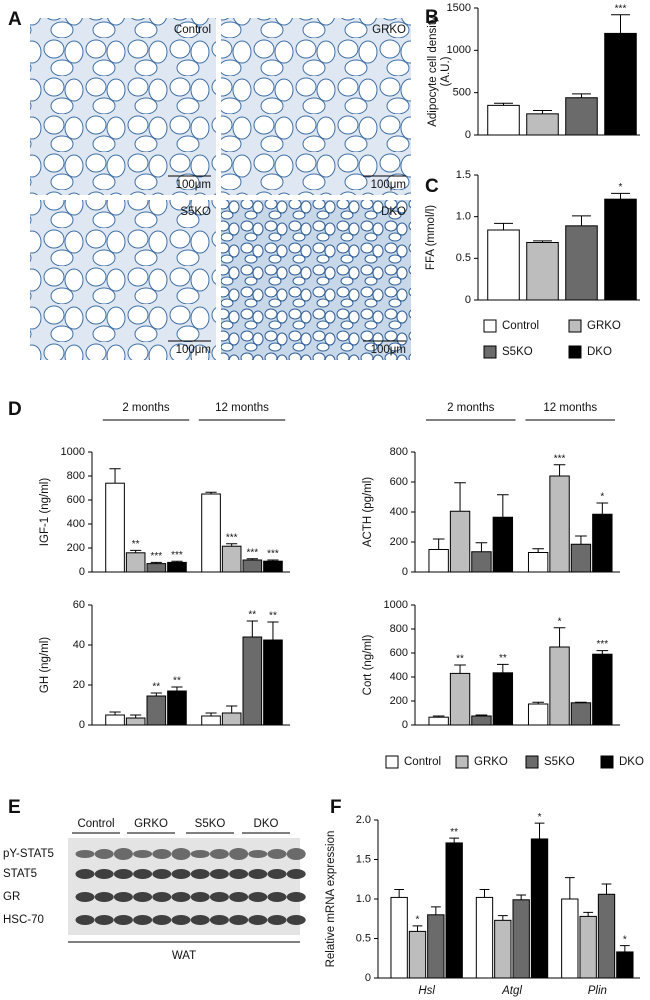  Describe the element at coordinates (15, 409) in the screenshot. I see `panel-letter: D` at that location.